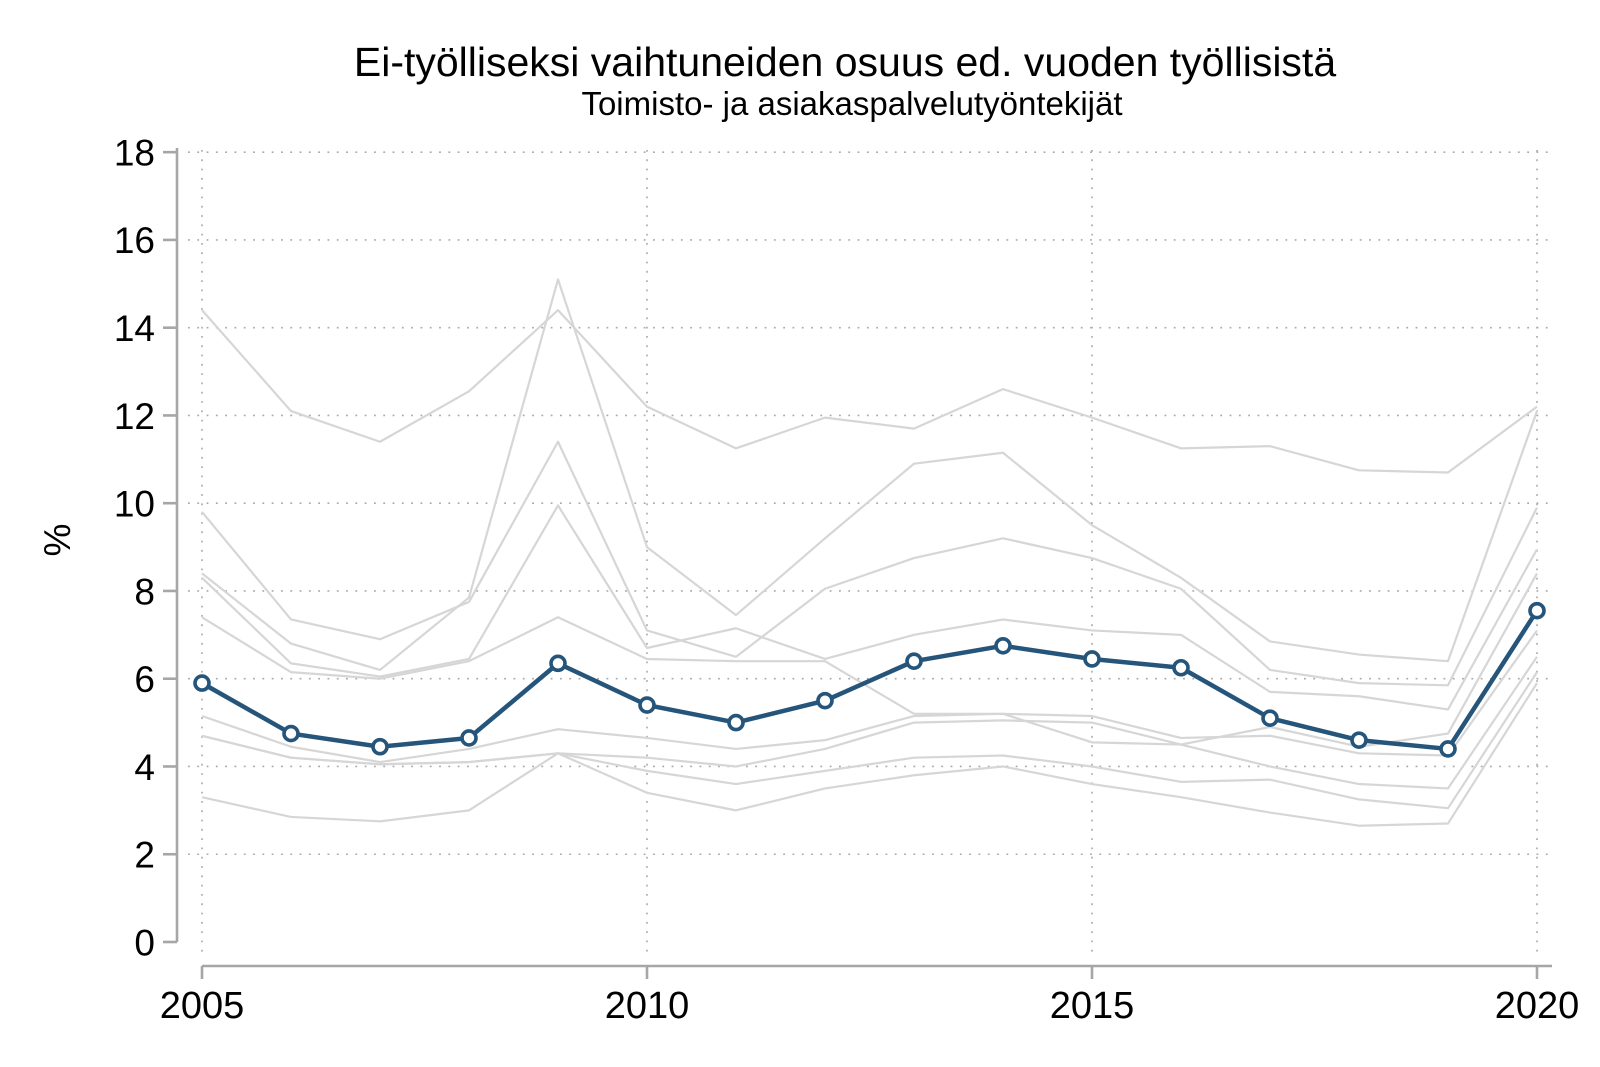  I want to click on y-axis-label: %, so click(57, 540).